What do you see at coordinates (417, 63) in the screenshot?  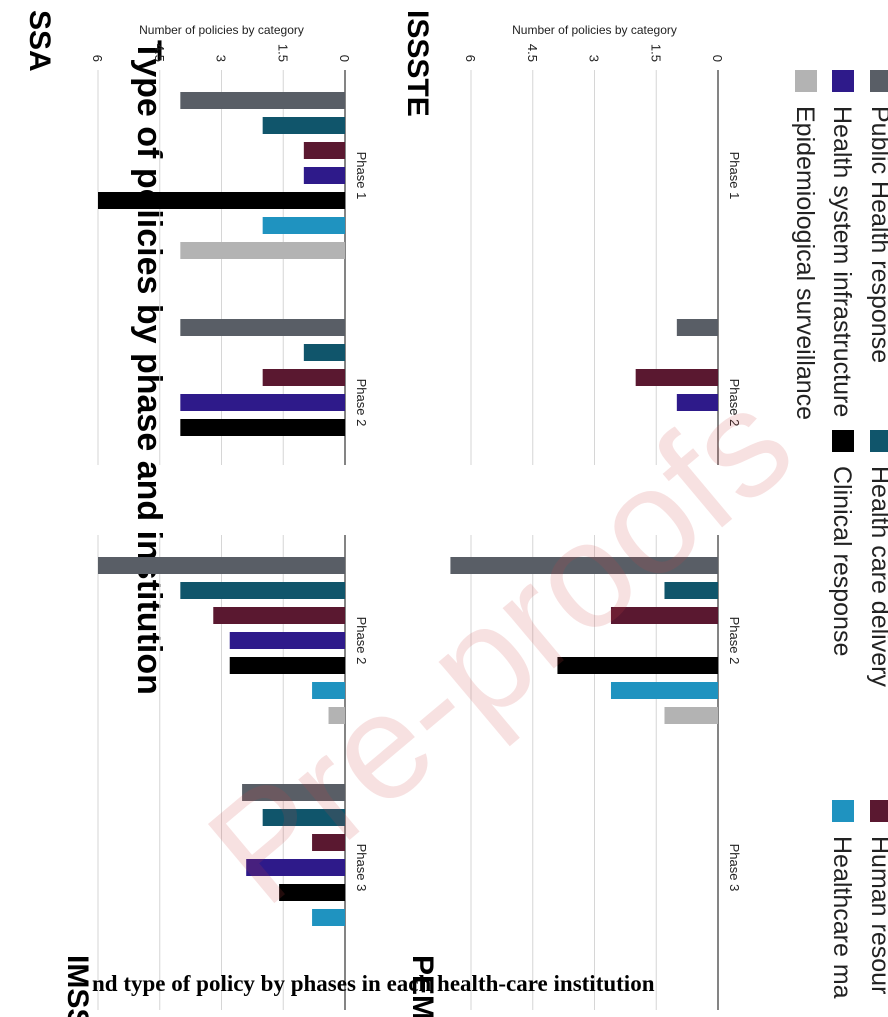 I see `panel-title: ISSSTE` at bounding box center [417, 63].